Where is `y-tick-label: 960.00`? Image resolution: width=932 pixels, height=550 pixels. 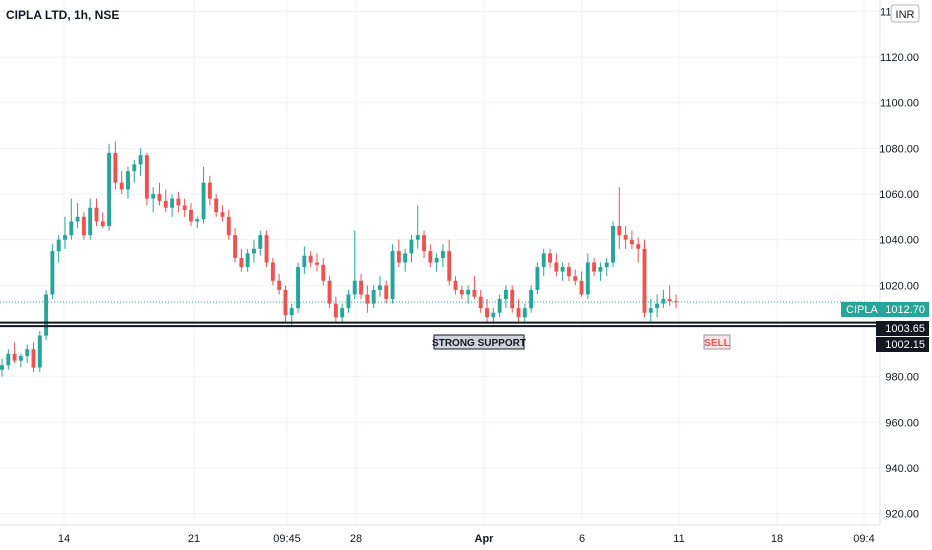 y-tick-label: 960.00 is located at coordinates (902, 423).